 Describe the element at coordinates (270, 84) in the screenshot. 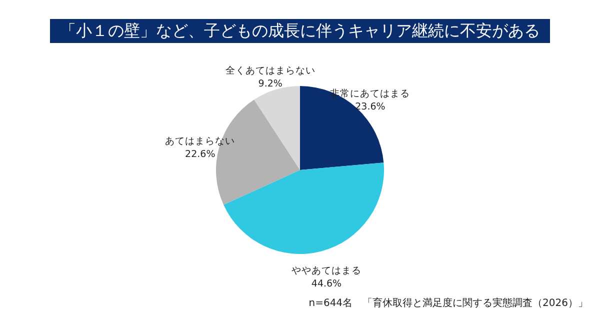

I see `data-label: 9.2%` at that location.